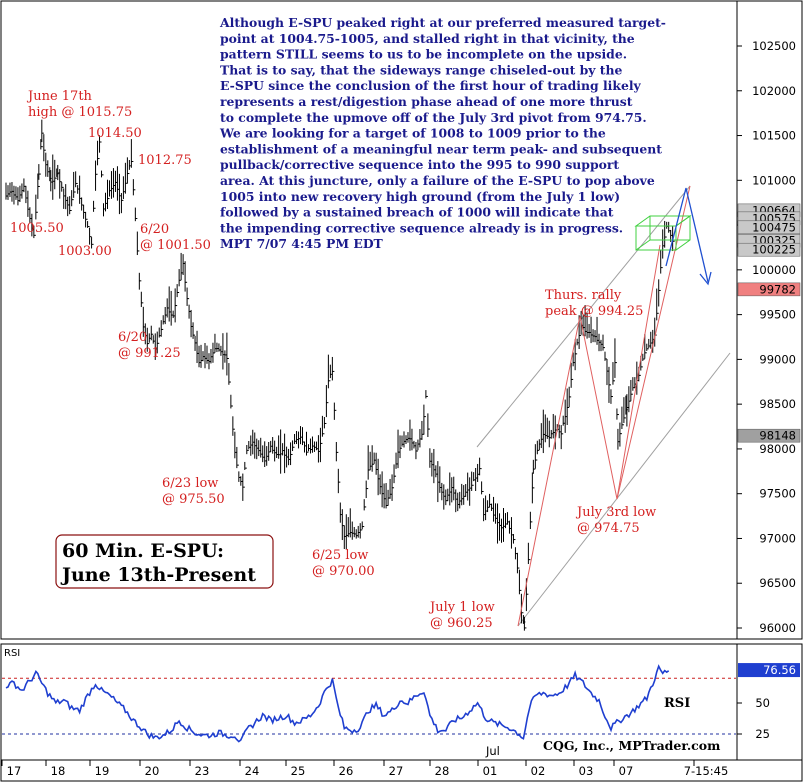  I want to click on time-tick-label: 28, so click(442, 771).